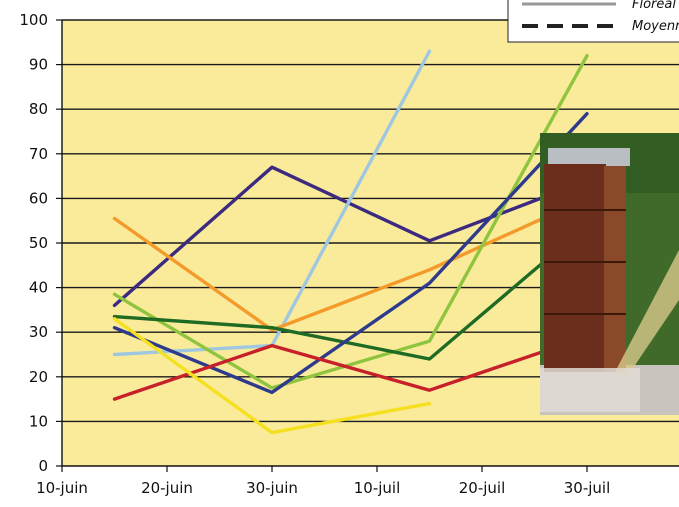  I want to click on y-tick-label: 100, so click(33, 20).